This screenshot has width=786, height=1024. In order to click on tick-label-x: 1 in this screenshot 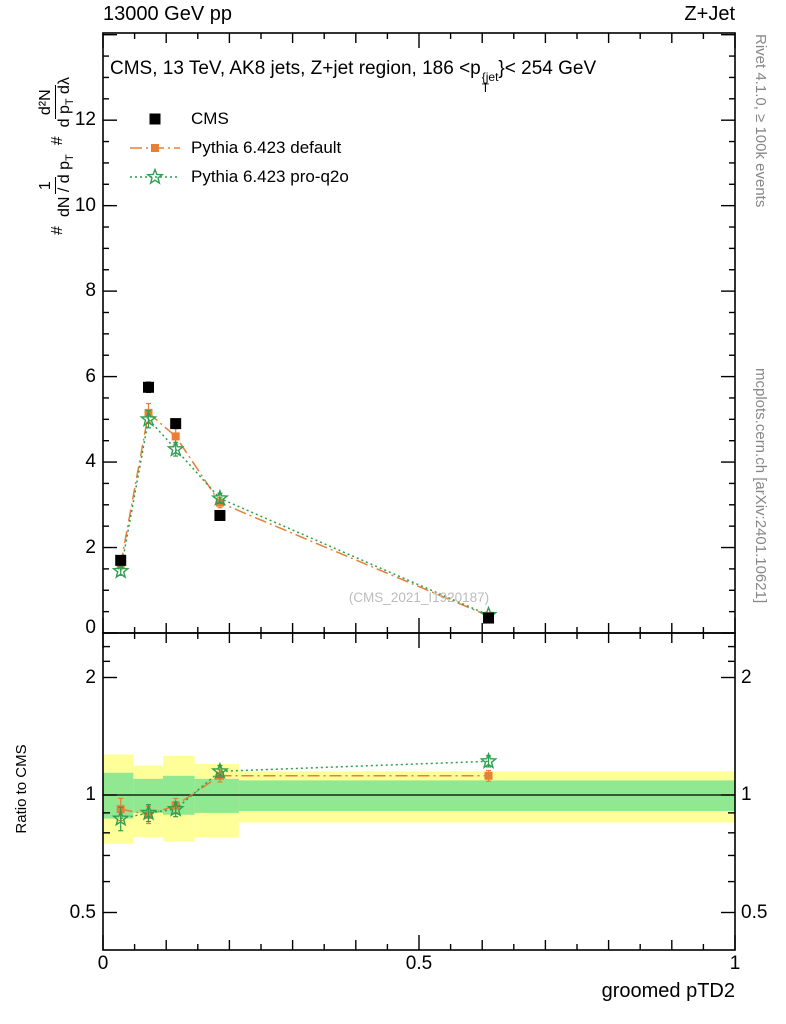, I will do `click(735, 963)`.